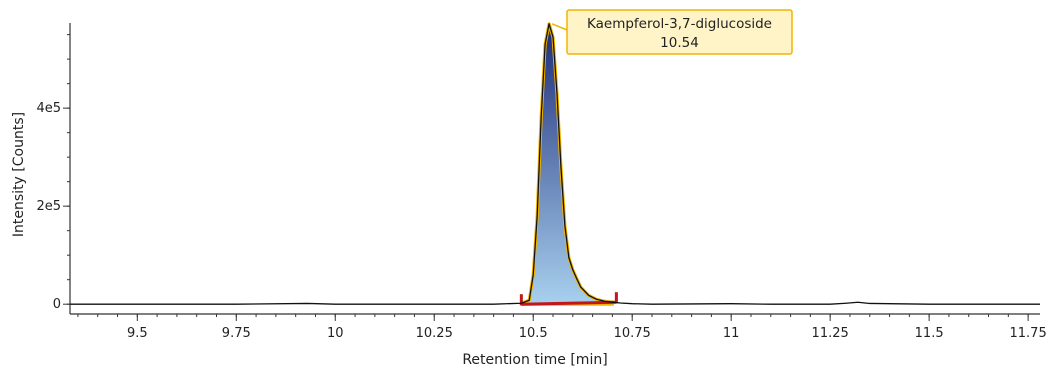 The image size is (1059, 373). I want to click on x-tick-label: 10.5, so click(533, 333).